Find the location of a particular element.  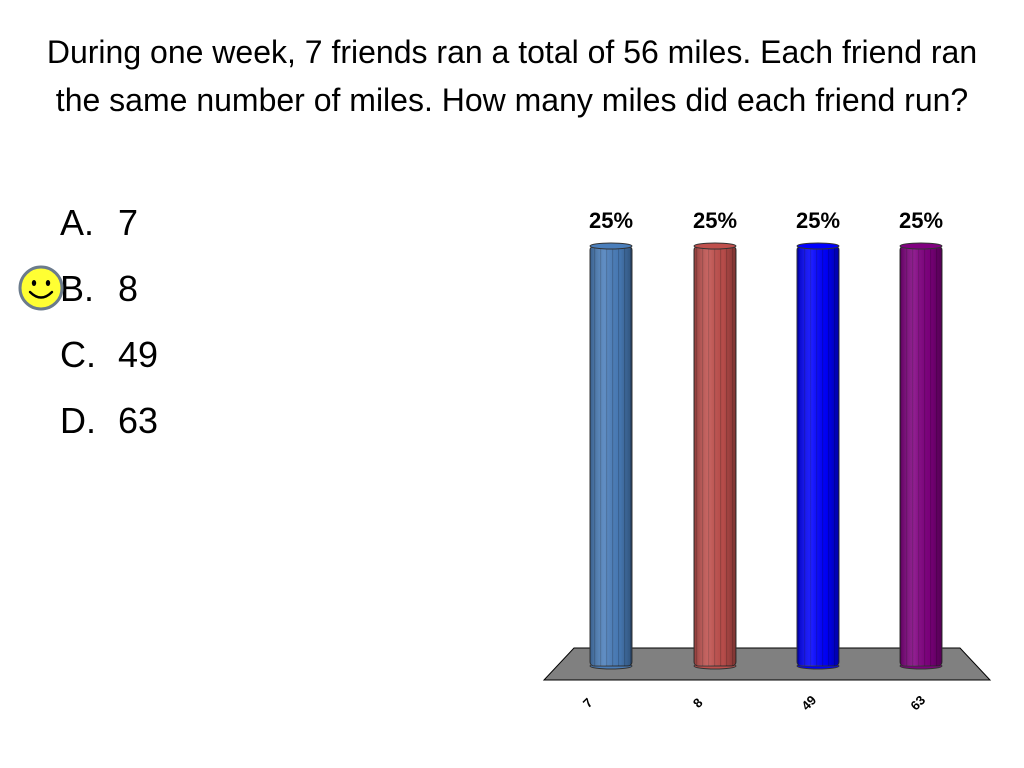

chart-floor is located at coordinates (767, 664).